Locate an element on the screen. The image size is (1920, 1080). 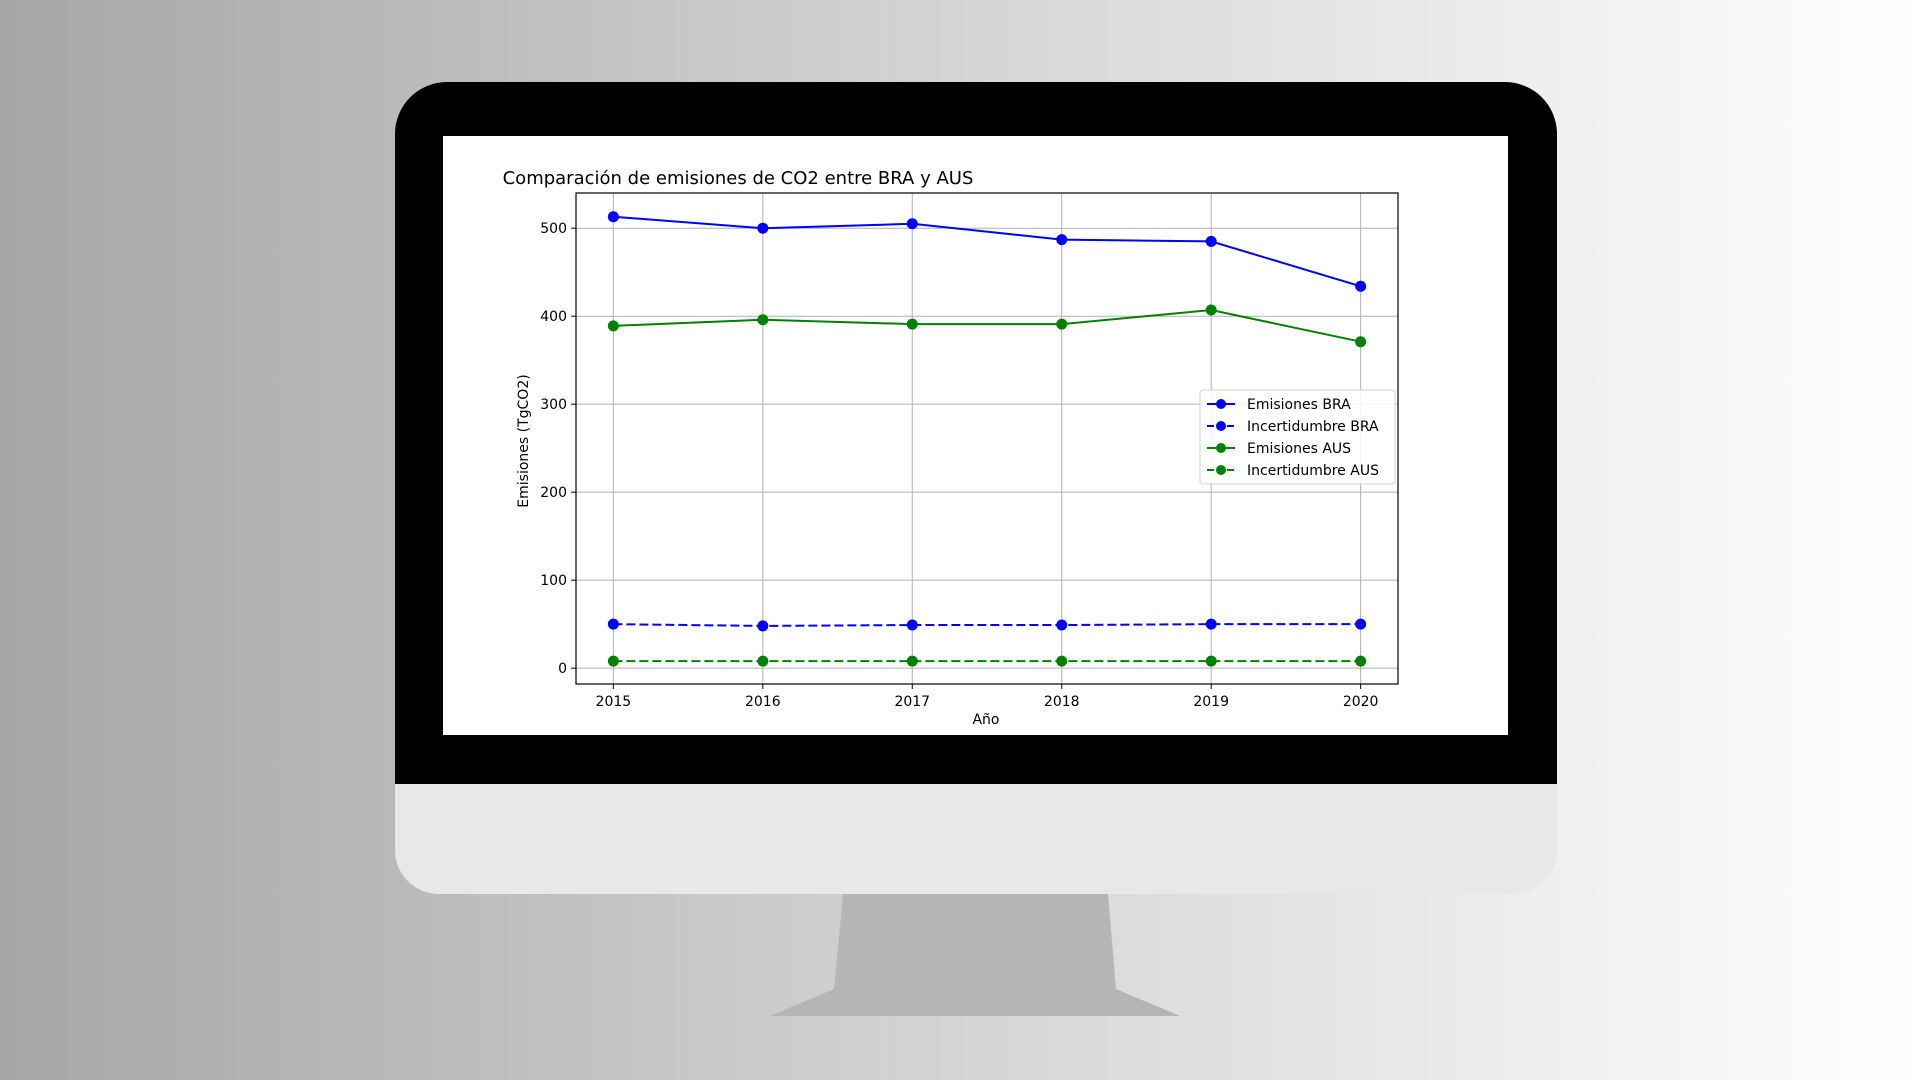
y-tick-label: 0 is located at coordinates (562, 669).